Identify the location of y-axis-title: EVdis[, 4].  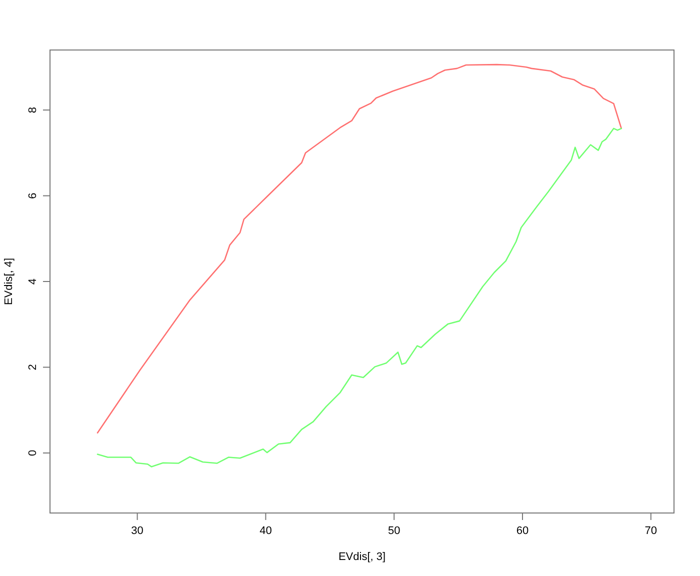
(9, 282).